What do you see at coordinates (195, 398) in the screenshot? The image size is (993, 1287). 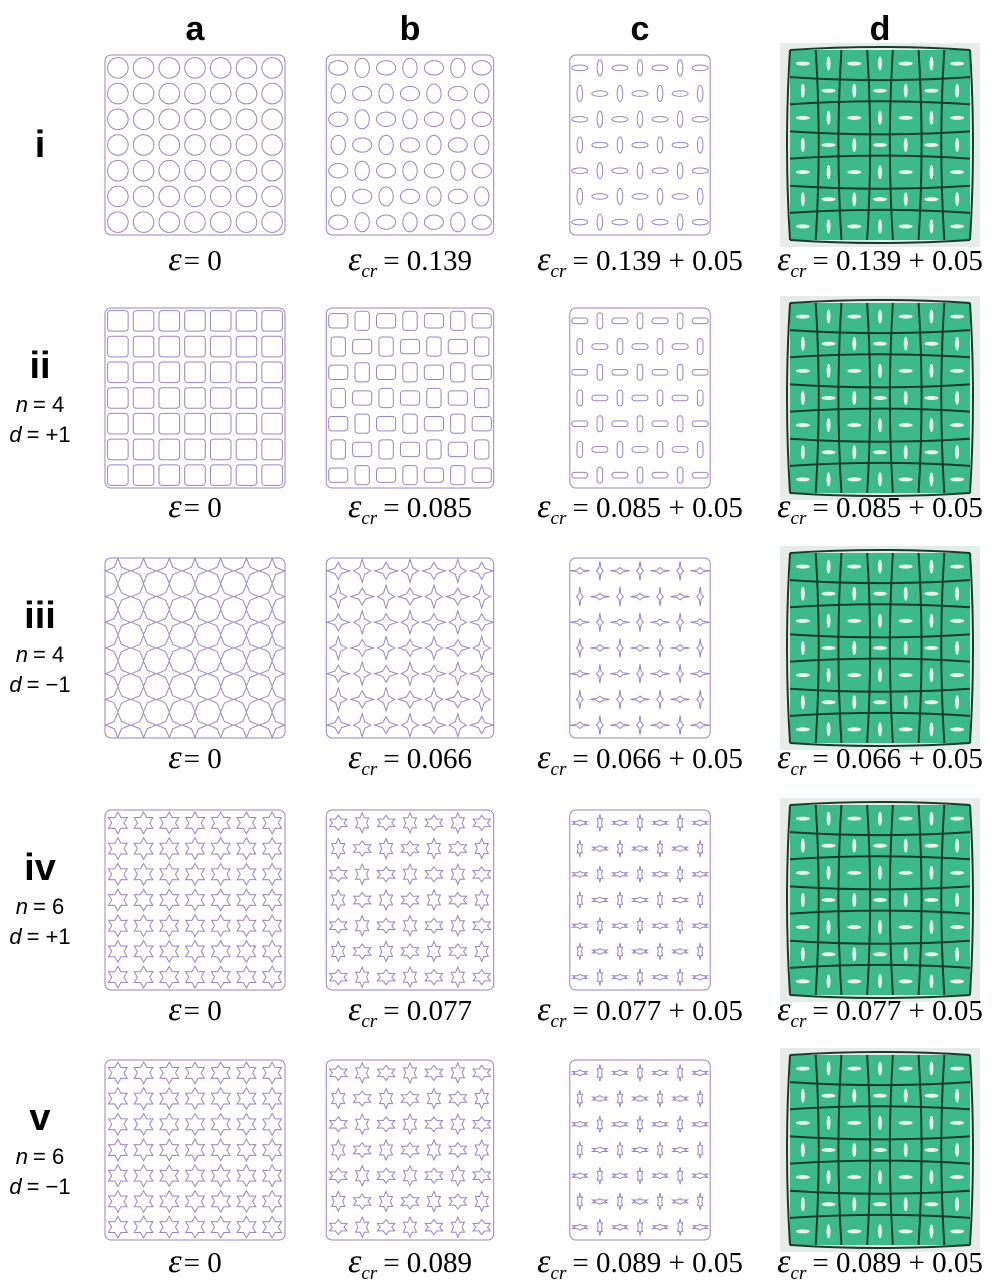 I see `outline` at bounding box center [195, 398].